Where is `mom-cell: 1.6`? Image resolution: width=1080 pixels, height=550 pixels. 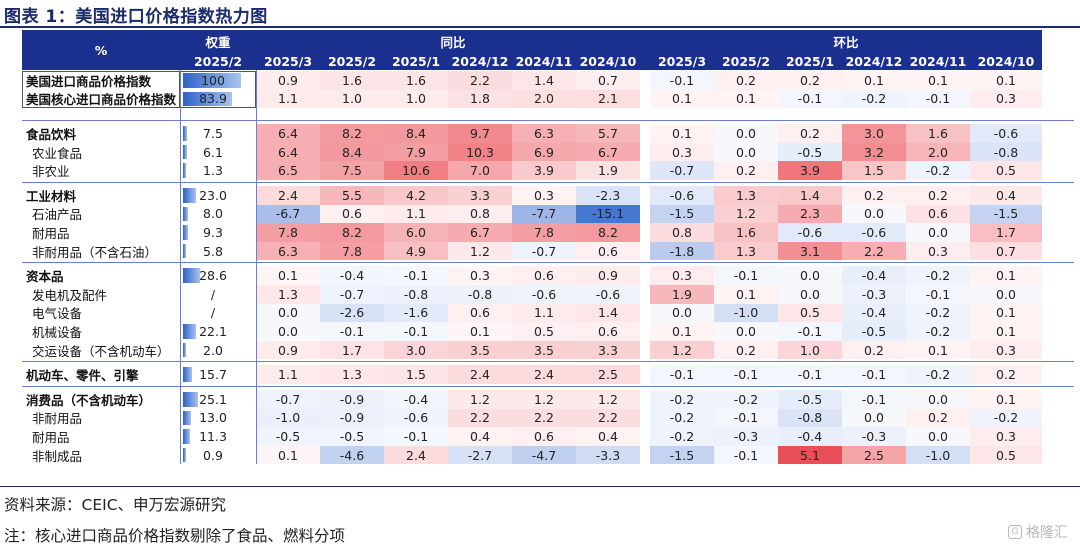 mom-cell: 1.6 is located at coordinates (938, 133).